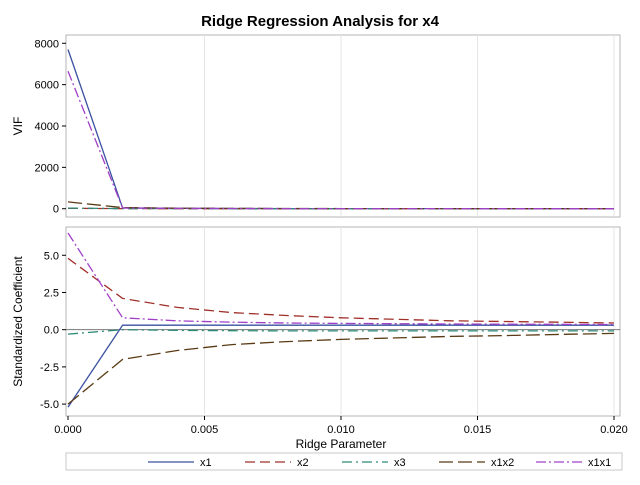  What do you see at coordinates (68, 430) in the screenshot?
I see `x-tick-label: 0.000` at bounding box center [68, 430].